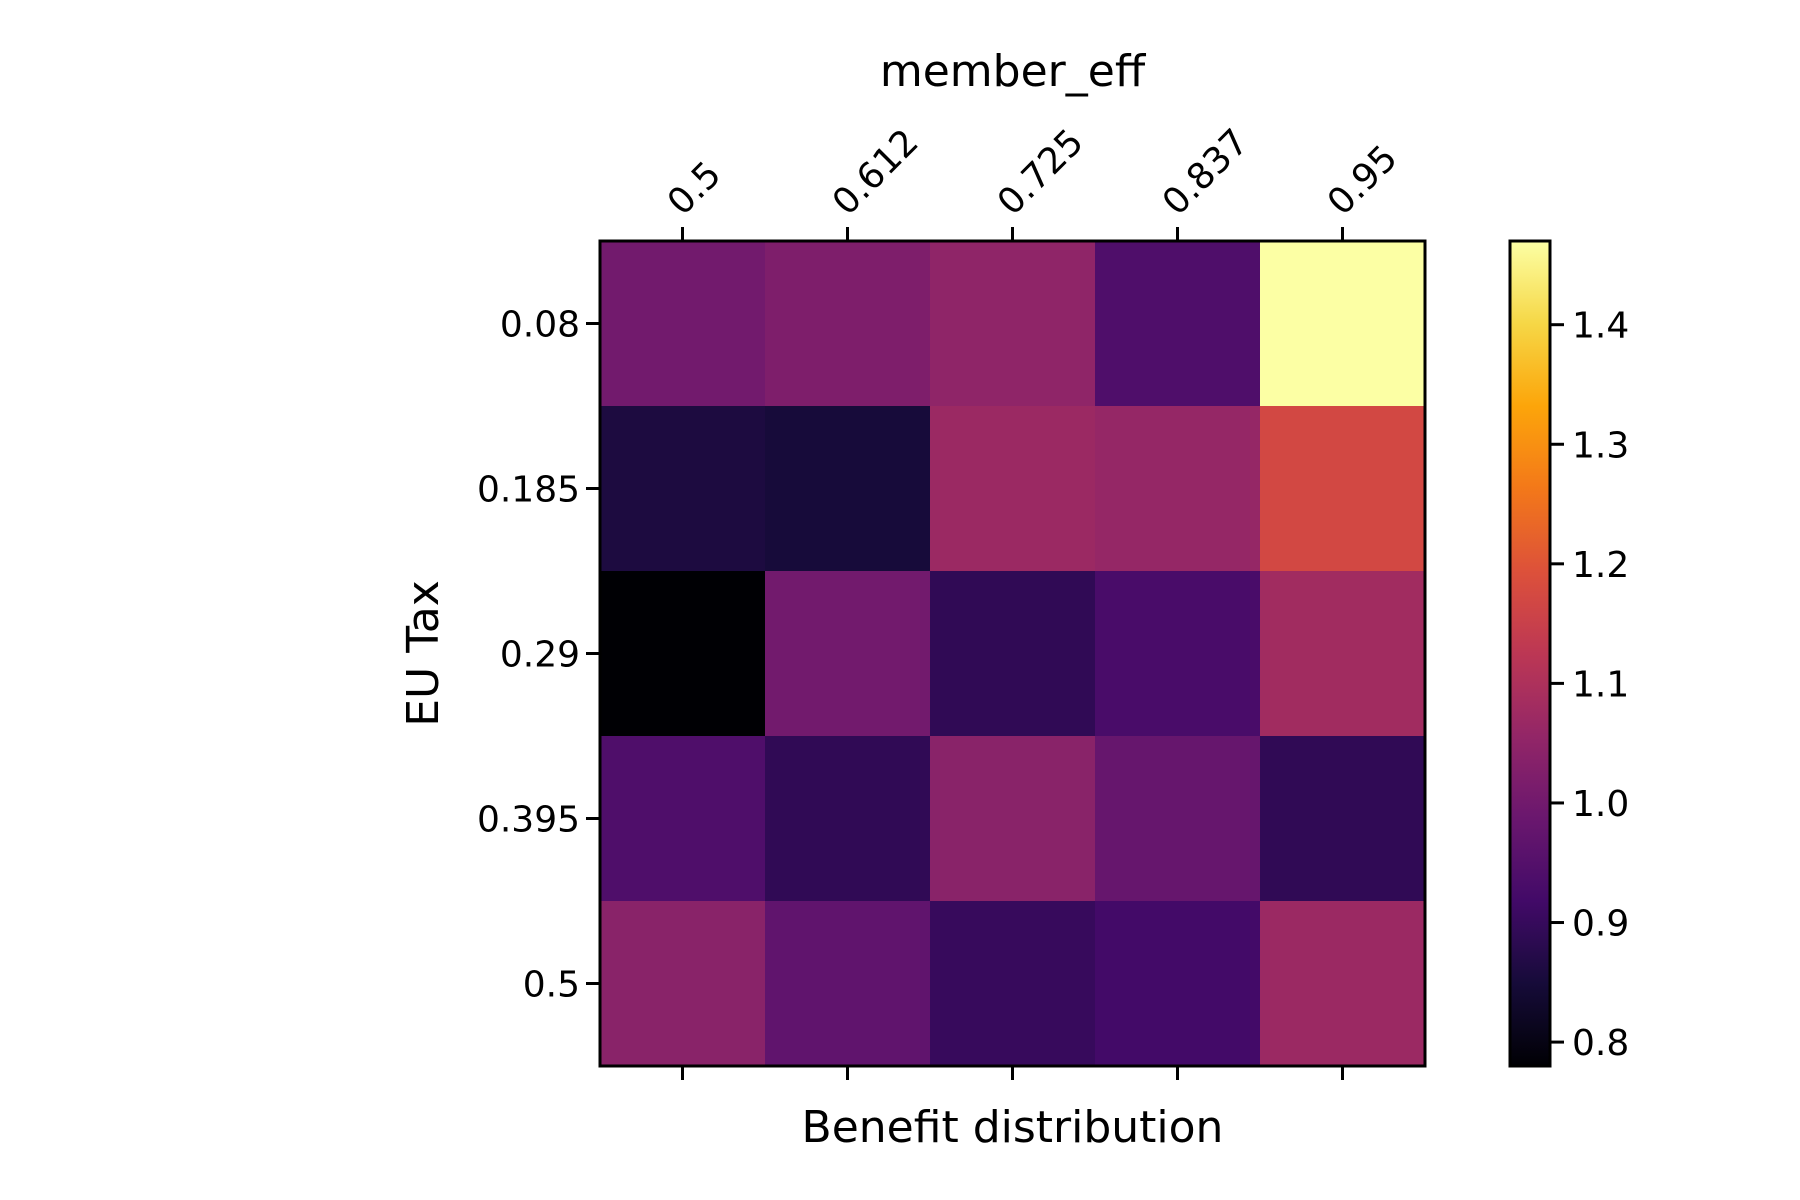 The height and width of the screenshot is (1200, 1800). Describe the element at coordinates (1343, 654) in the screenshot. I see `heatmap-cell-r2-c4` at that location.